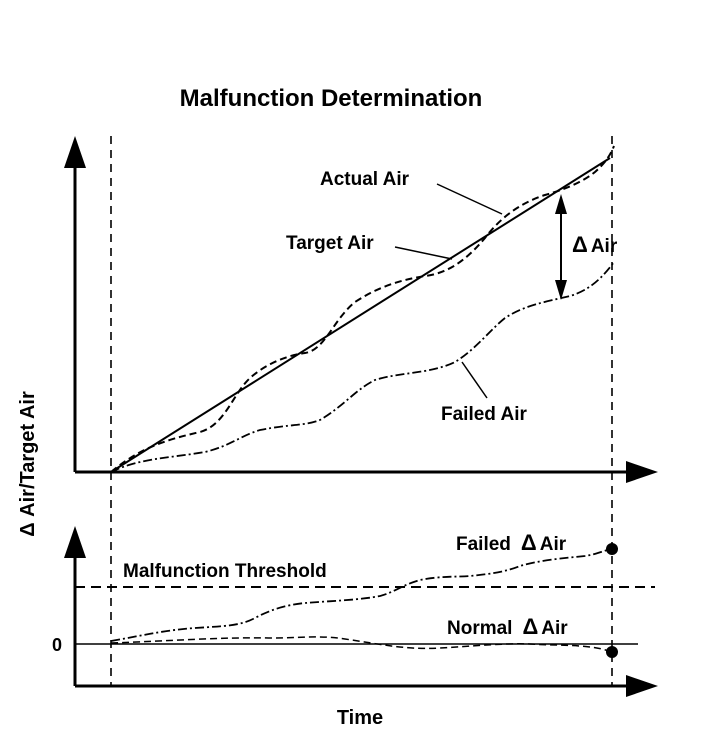 The image size is (704, 740). I want to click on failed-delta-air-label: Failed Δ Air, so click(511, 542).